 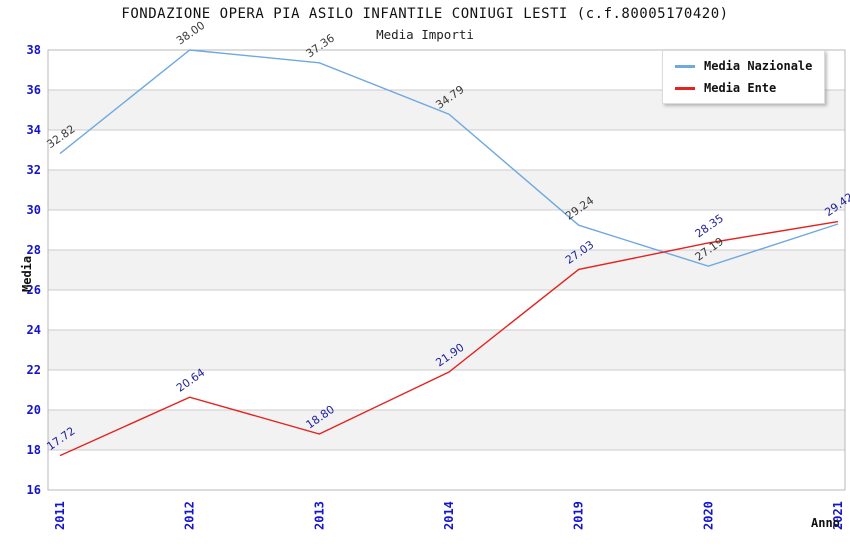 I want to click on x-tick-label: 2011, so click(x=60, y=515).